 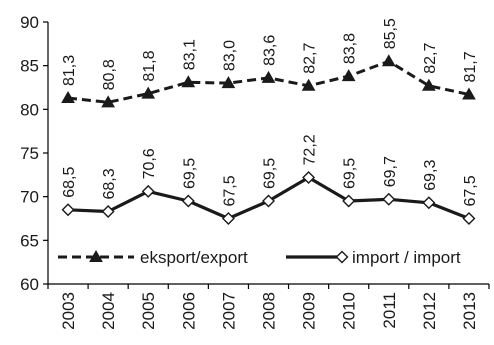 What do you see at coordinates (29, 284) in the screenshot?
I see `y-tick-label: 60` at bounding box center [29, 284].